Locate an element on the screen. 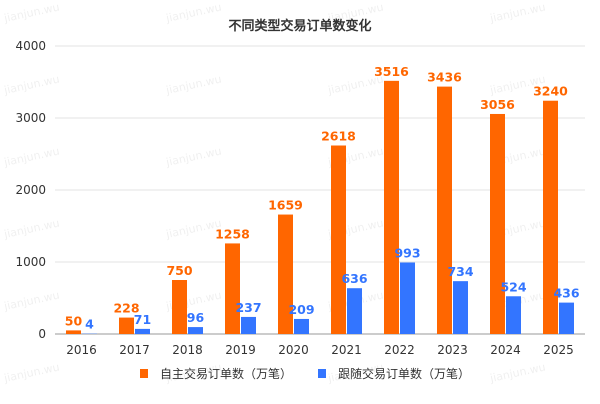  data-label: 4 is located at coordinates (89, 324).